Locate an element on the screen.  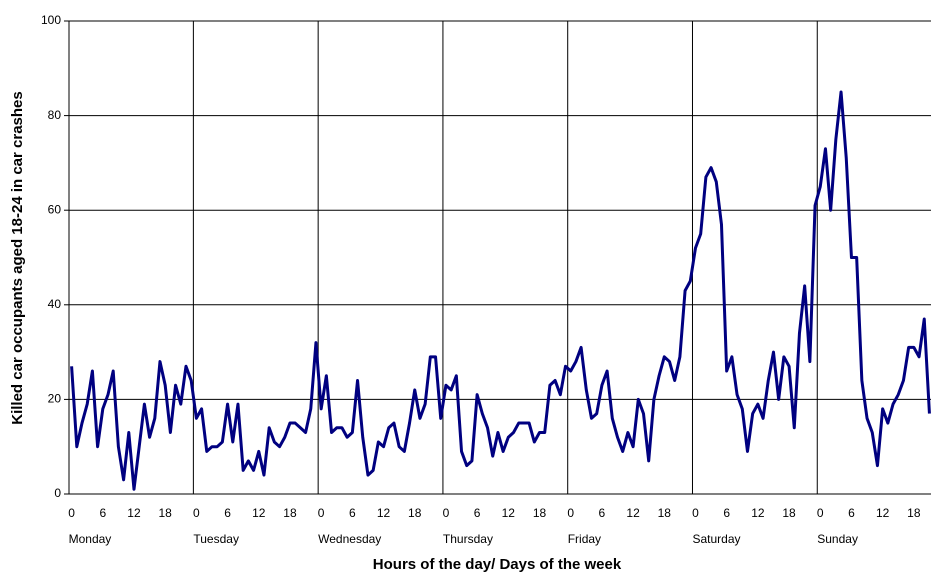
y-tick-label: 100 is located at coordinates (51, 20).